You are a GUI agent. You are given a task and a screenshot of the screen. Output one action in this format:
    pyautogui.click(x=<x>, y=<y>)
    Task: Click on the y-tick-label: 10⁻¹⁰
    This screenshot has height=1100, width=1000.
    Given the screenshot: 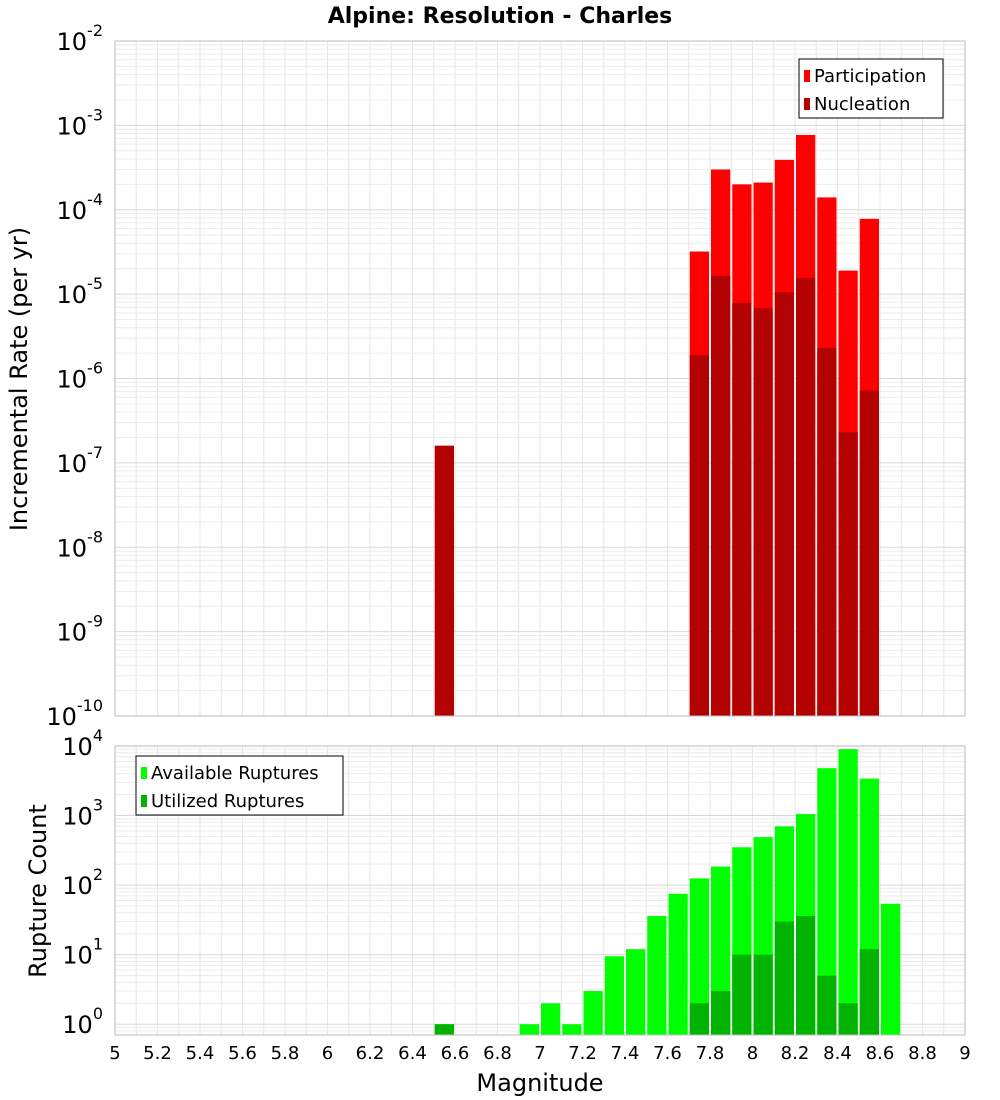 What is the action you would take?
    pyautogui.click(x=74, y=713)
    